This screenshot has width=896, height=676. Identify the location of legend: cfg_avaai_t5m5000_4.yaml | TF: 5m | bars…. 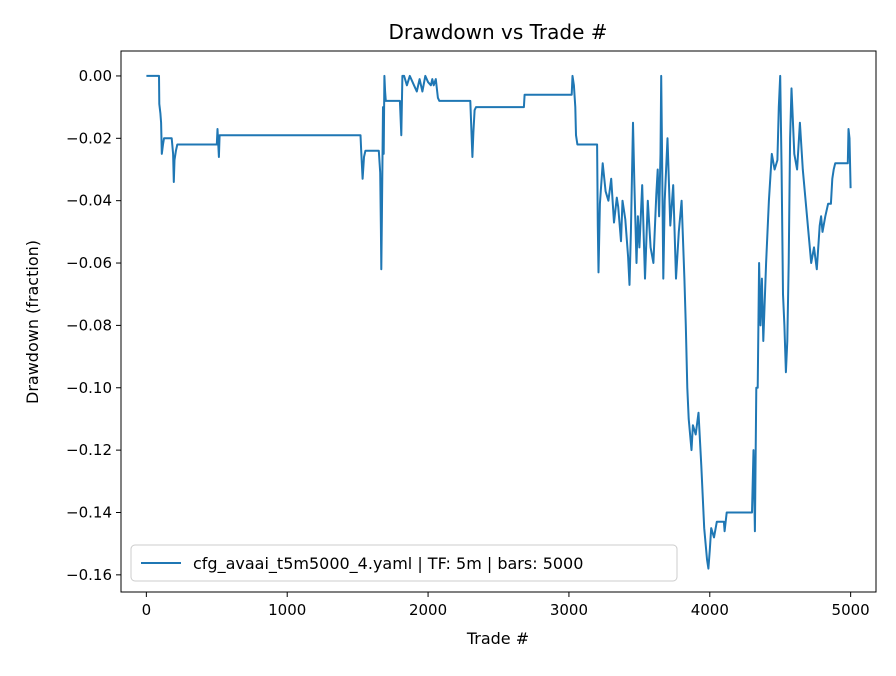
(404, 563).